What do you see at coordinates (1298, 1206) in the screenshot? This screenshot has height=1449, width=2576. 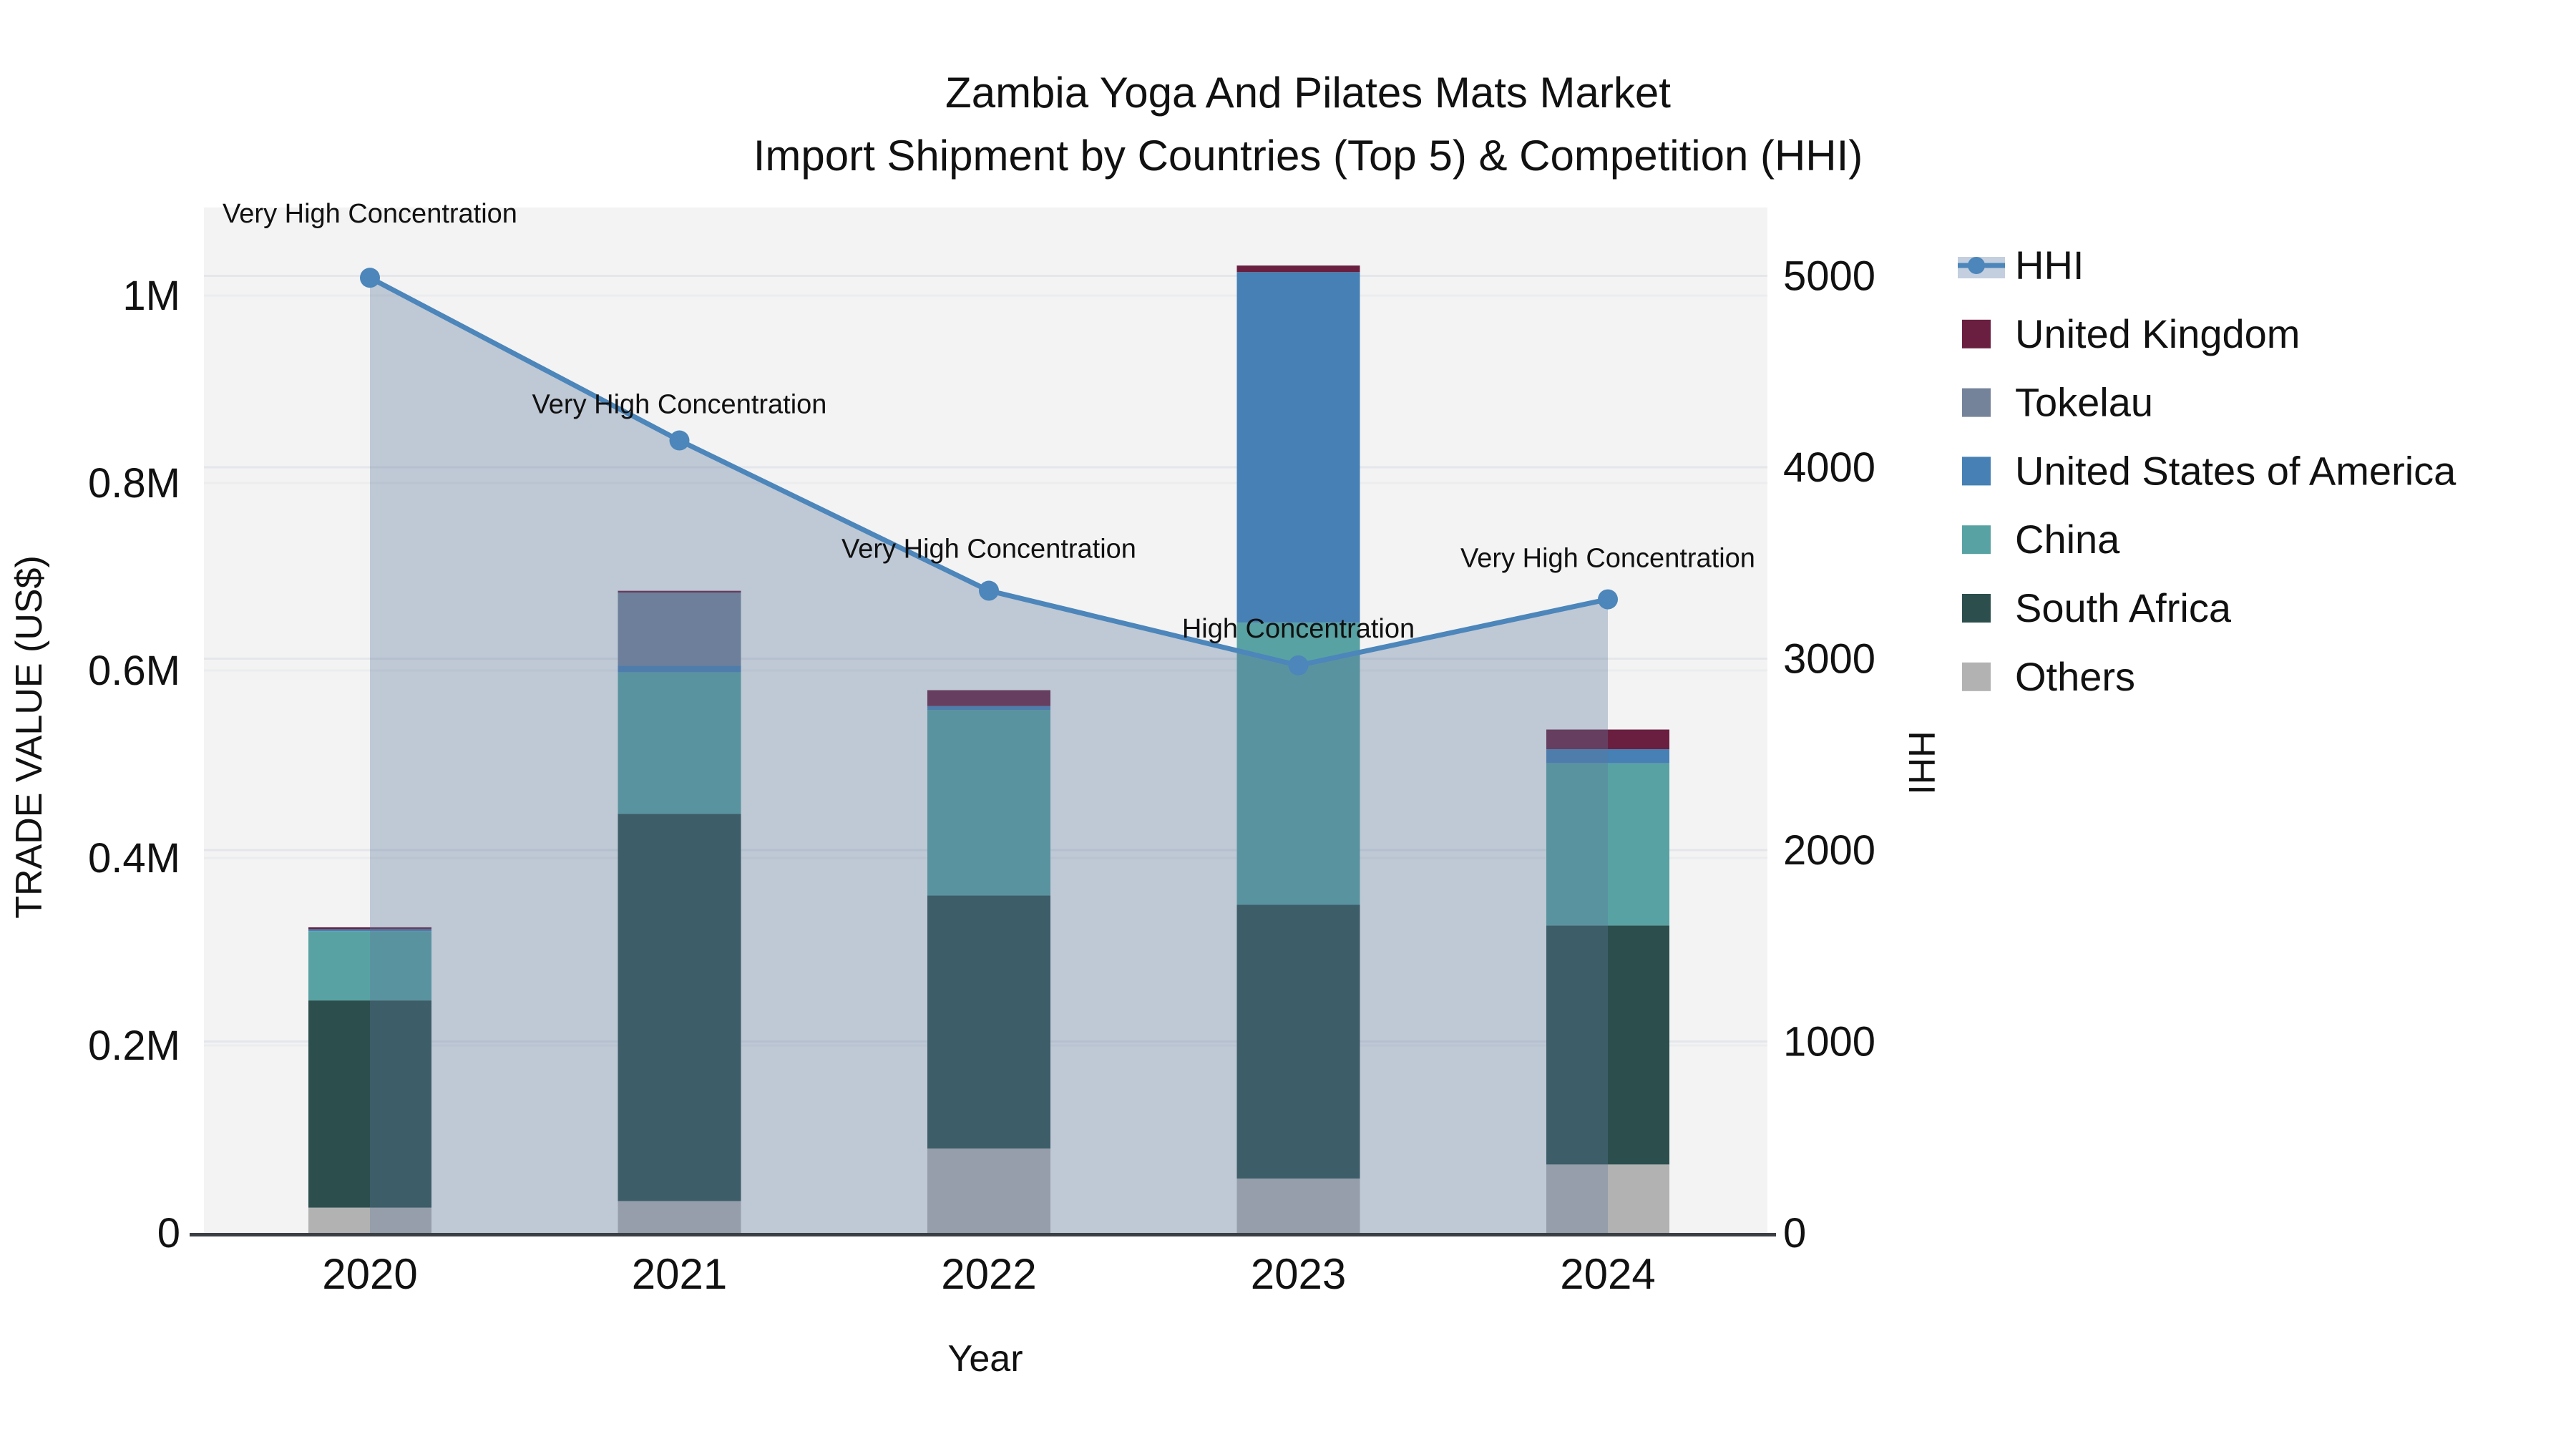 I see `bar-2023-others` at bounding box center [1298, 1206].